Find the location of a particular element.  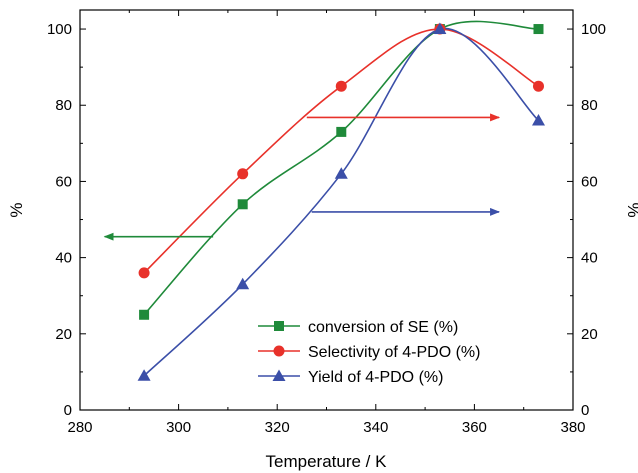

y-axis-title-right: % is located at coordinates (631, 209).